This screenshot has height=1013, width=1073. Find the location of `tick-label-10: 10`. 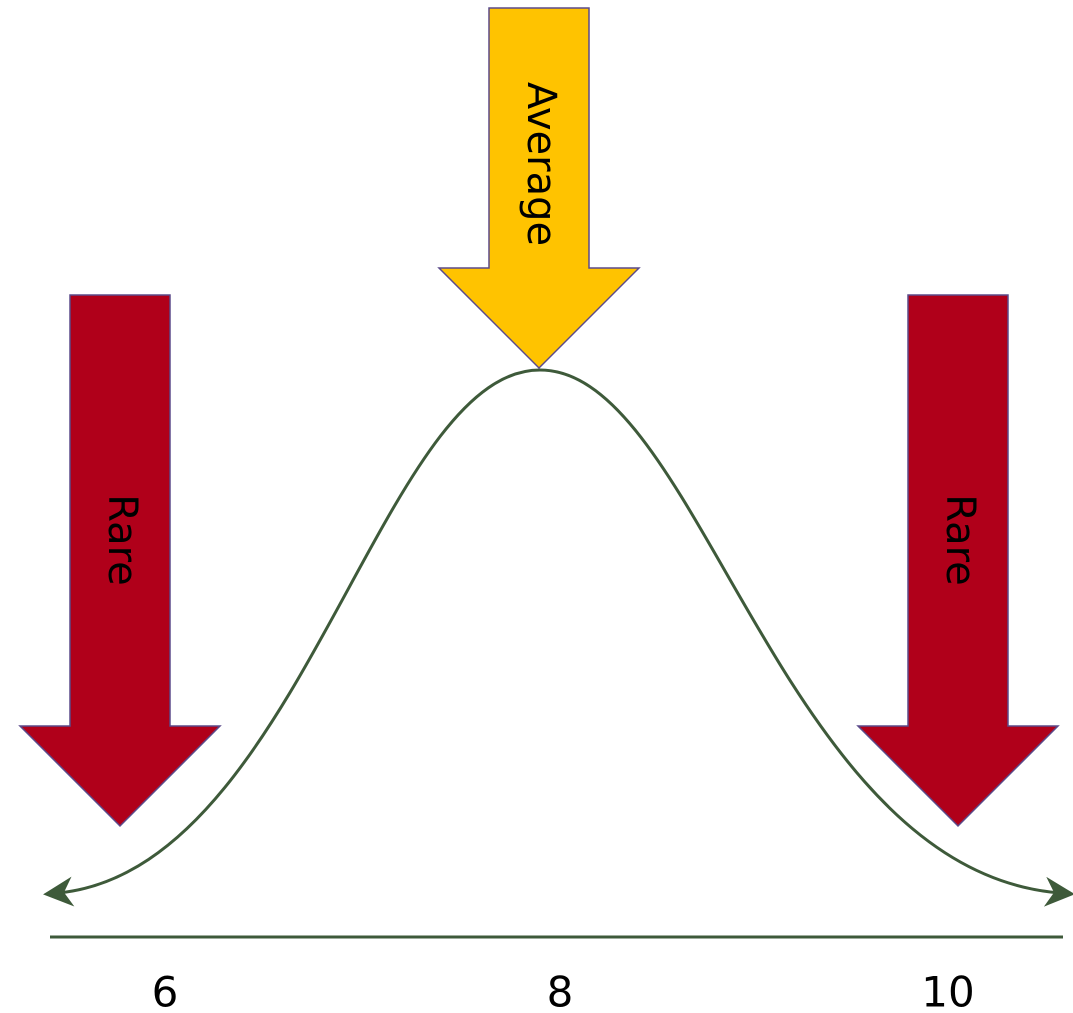

tick-label-10: 10 is located at coordinates (947, 990).